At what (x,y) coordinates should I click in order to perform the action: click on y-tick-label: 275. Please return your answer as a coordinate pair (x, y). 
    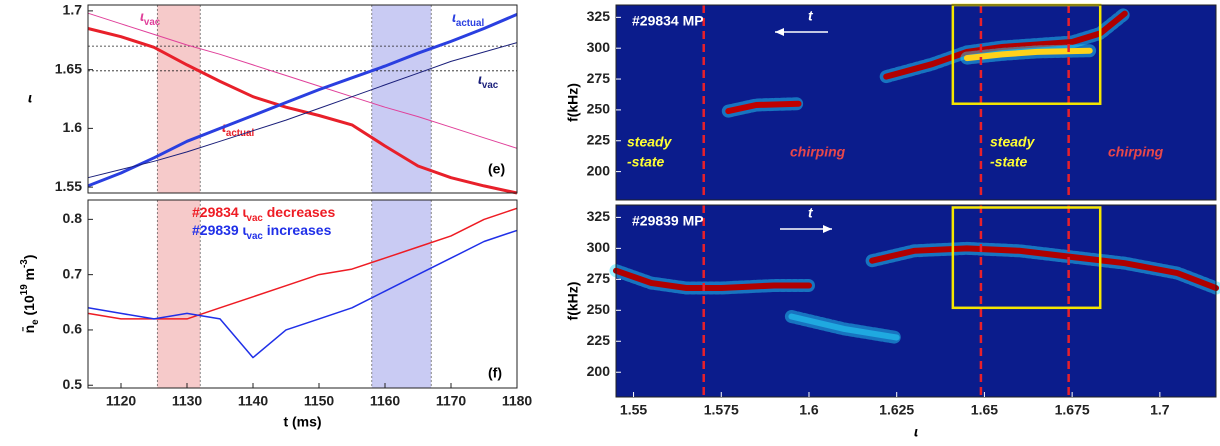
    Looking at the image, I should click on (599, 278).